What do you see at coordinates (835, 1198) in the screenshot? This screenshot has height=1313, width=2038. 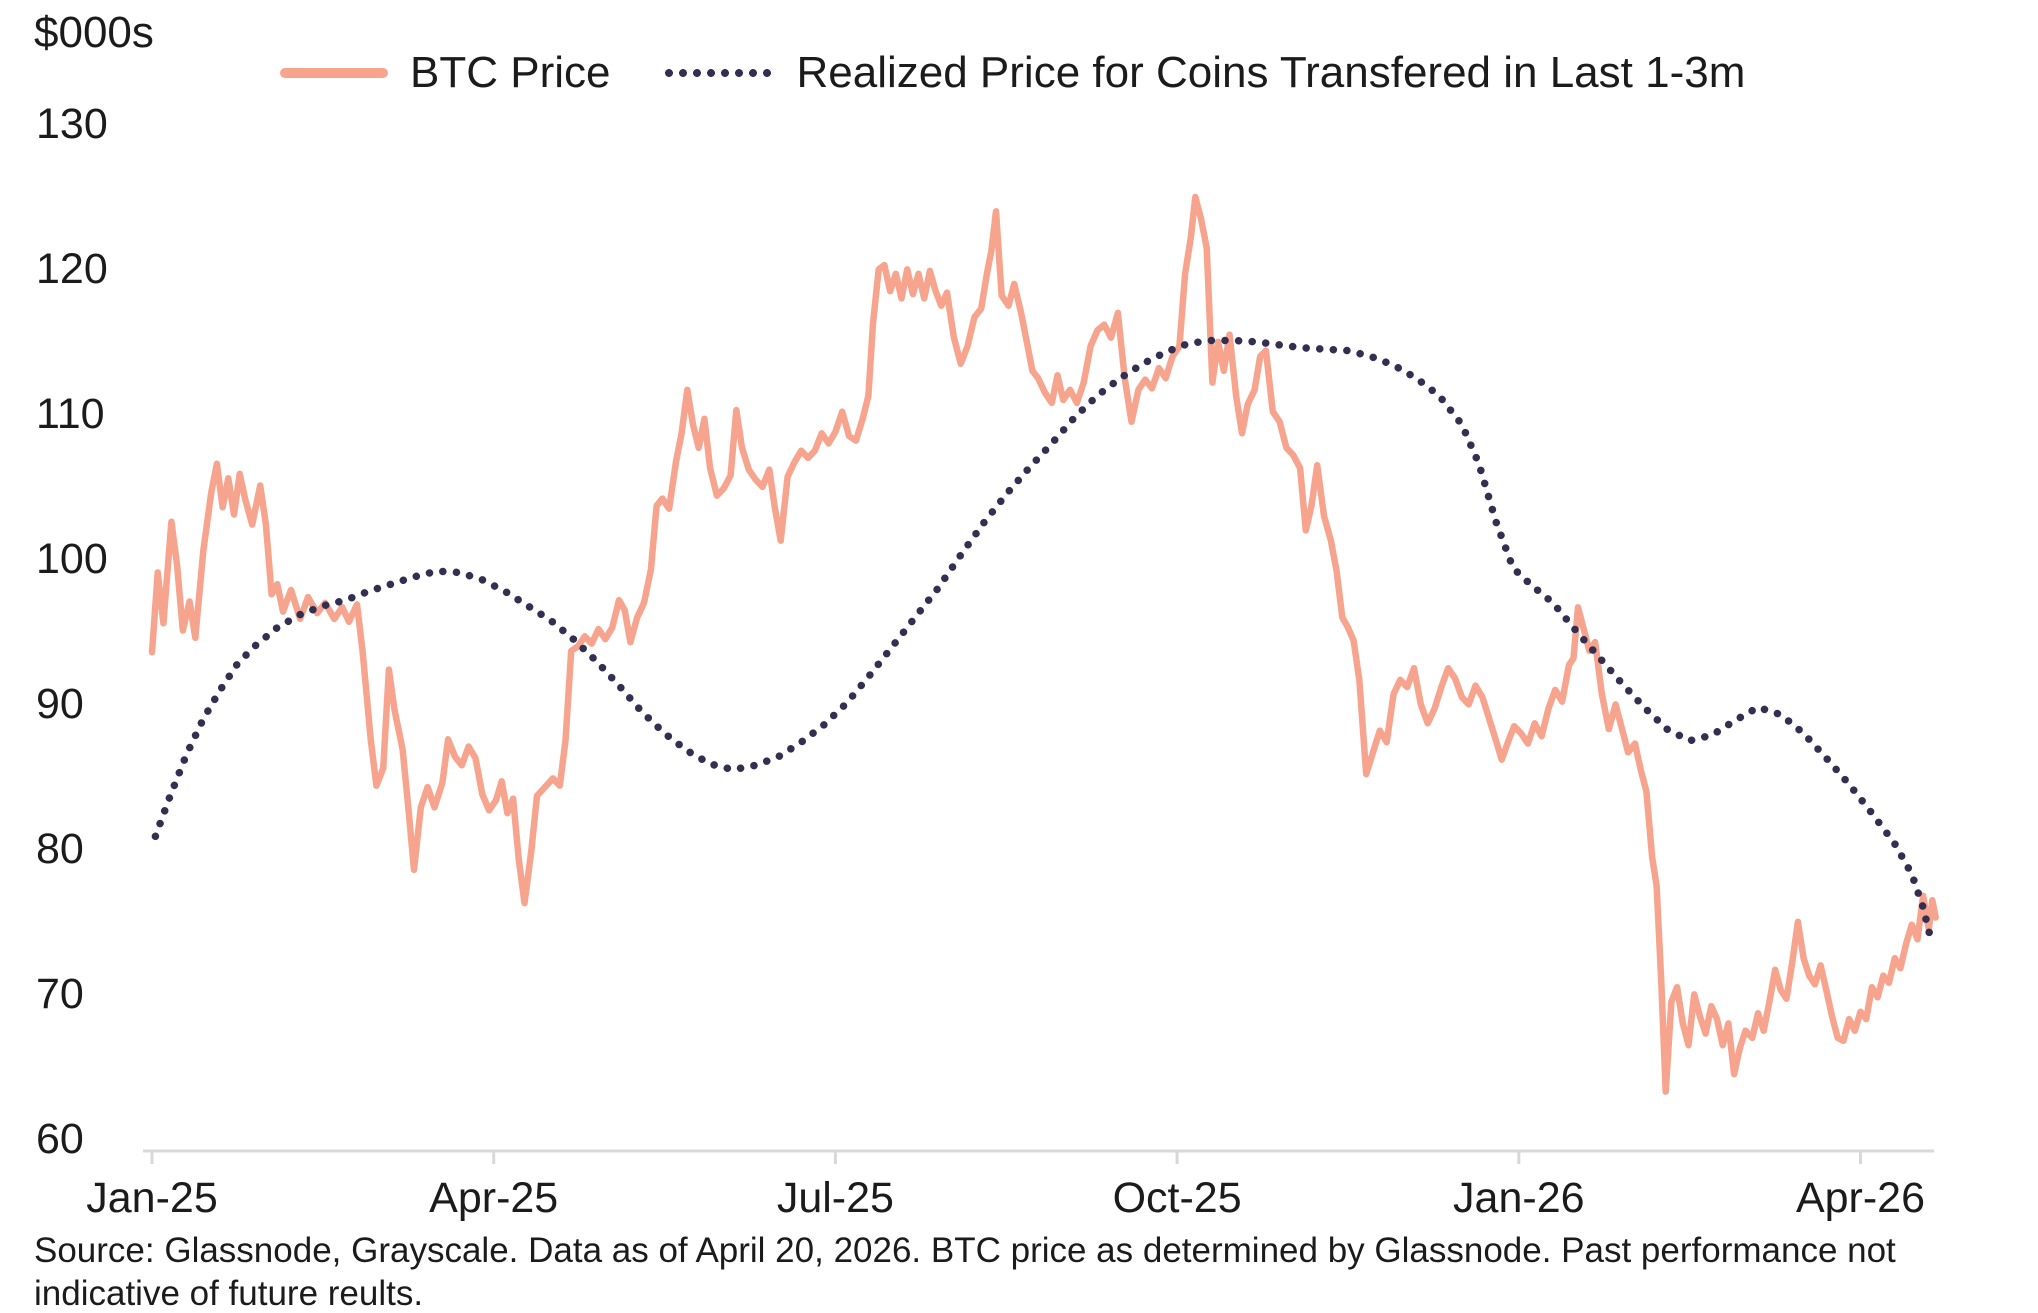 I see `x-axis-tick-label: Jul-25` at bounding box center [835, 1198].